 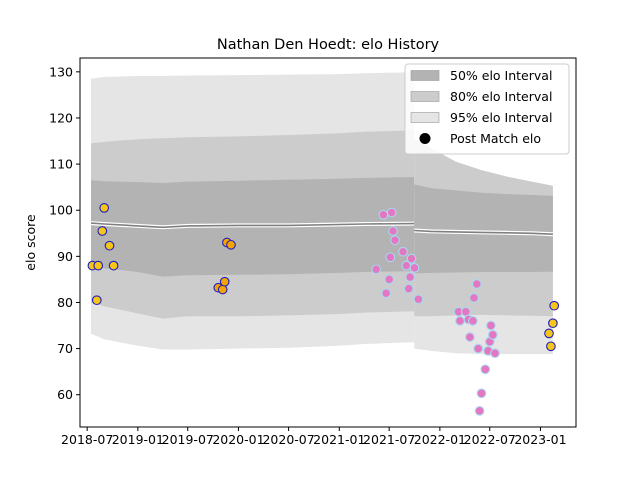 I want to click on legend-box, so click(x=487, y=109).